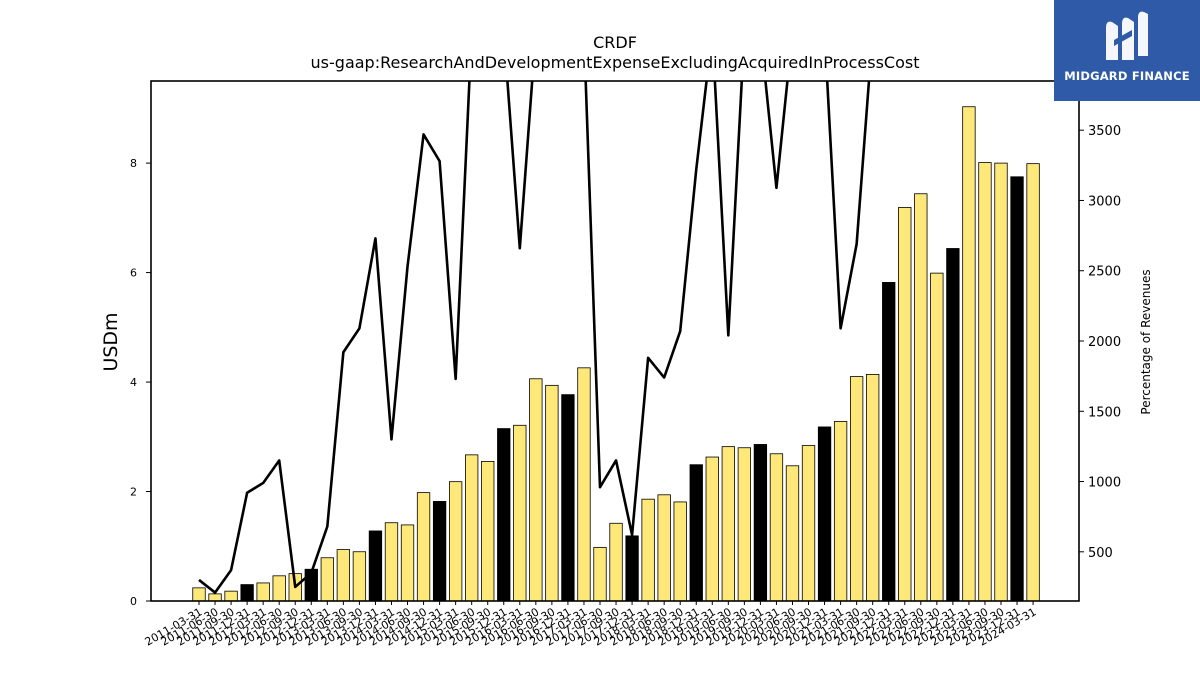 This screenshot has height=675, width=1200. I want to click on brand-logo: MIDGARD FINANCE, so click(1127, 50).